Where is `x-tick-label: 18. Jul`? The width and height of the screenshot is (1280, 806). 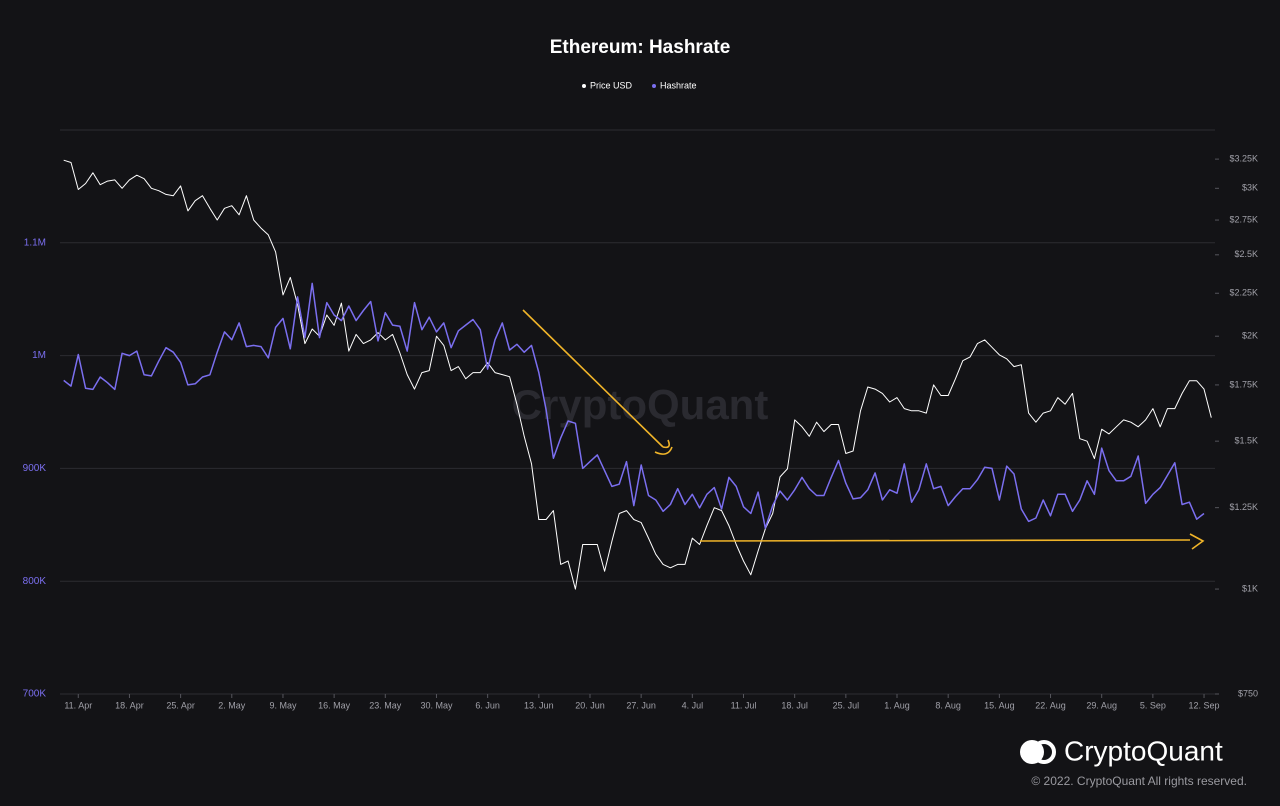 x-tick-label: 18. Jul is located at coordinates (794, 705).